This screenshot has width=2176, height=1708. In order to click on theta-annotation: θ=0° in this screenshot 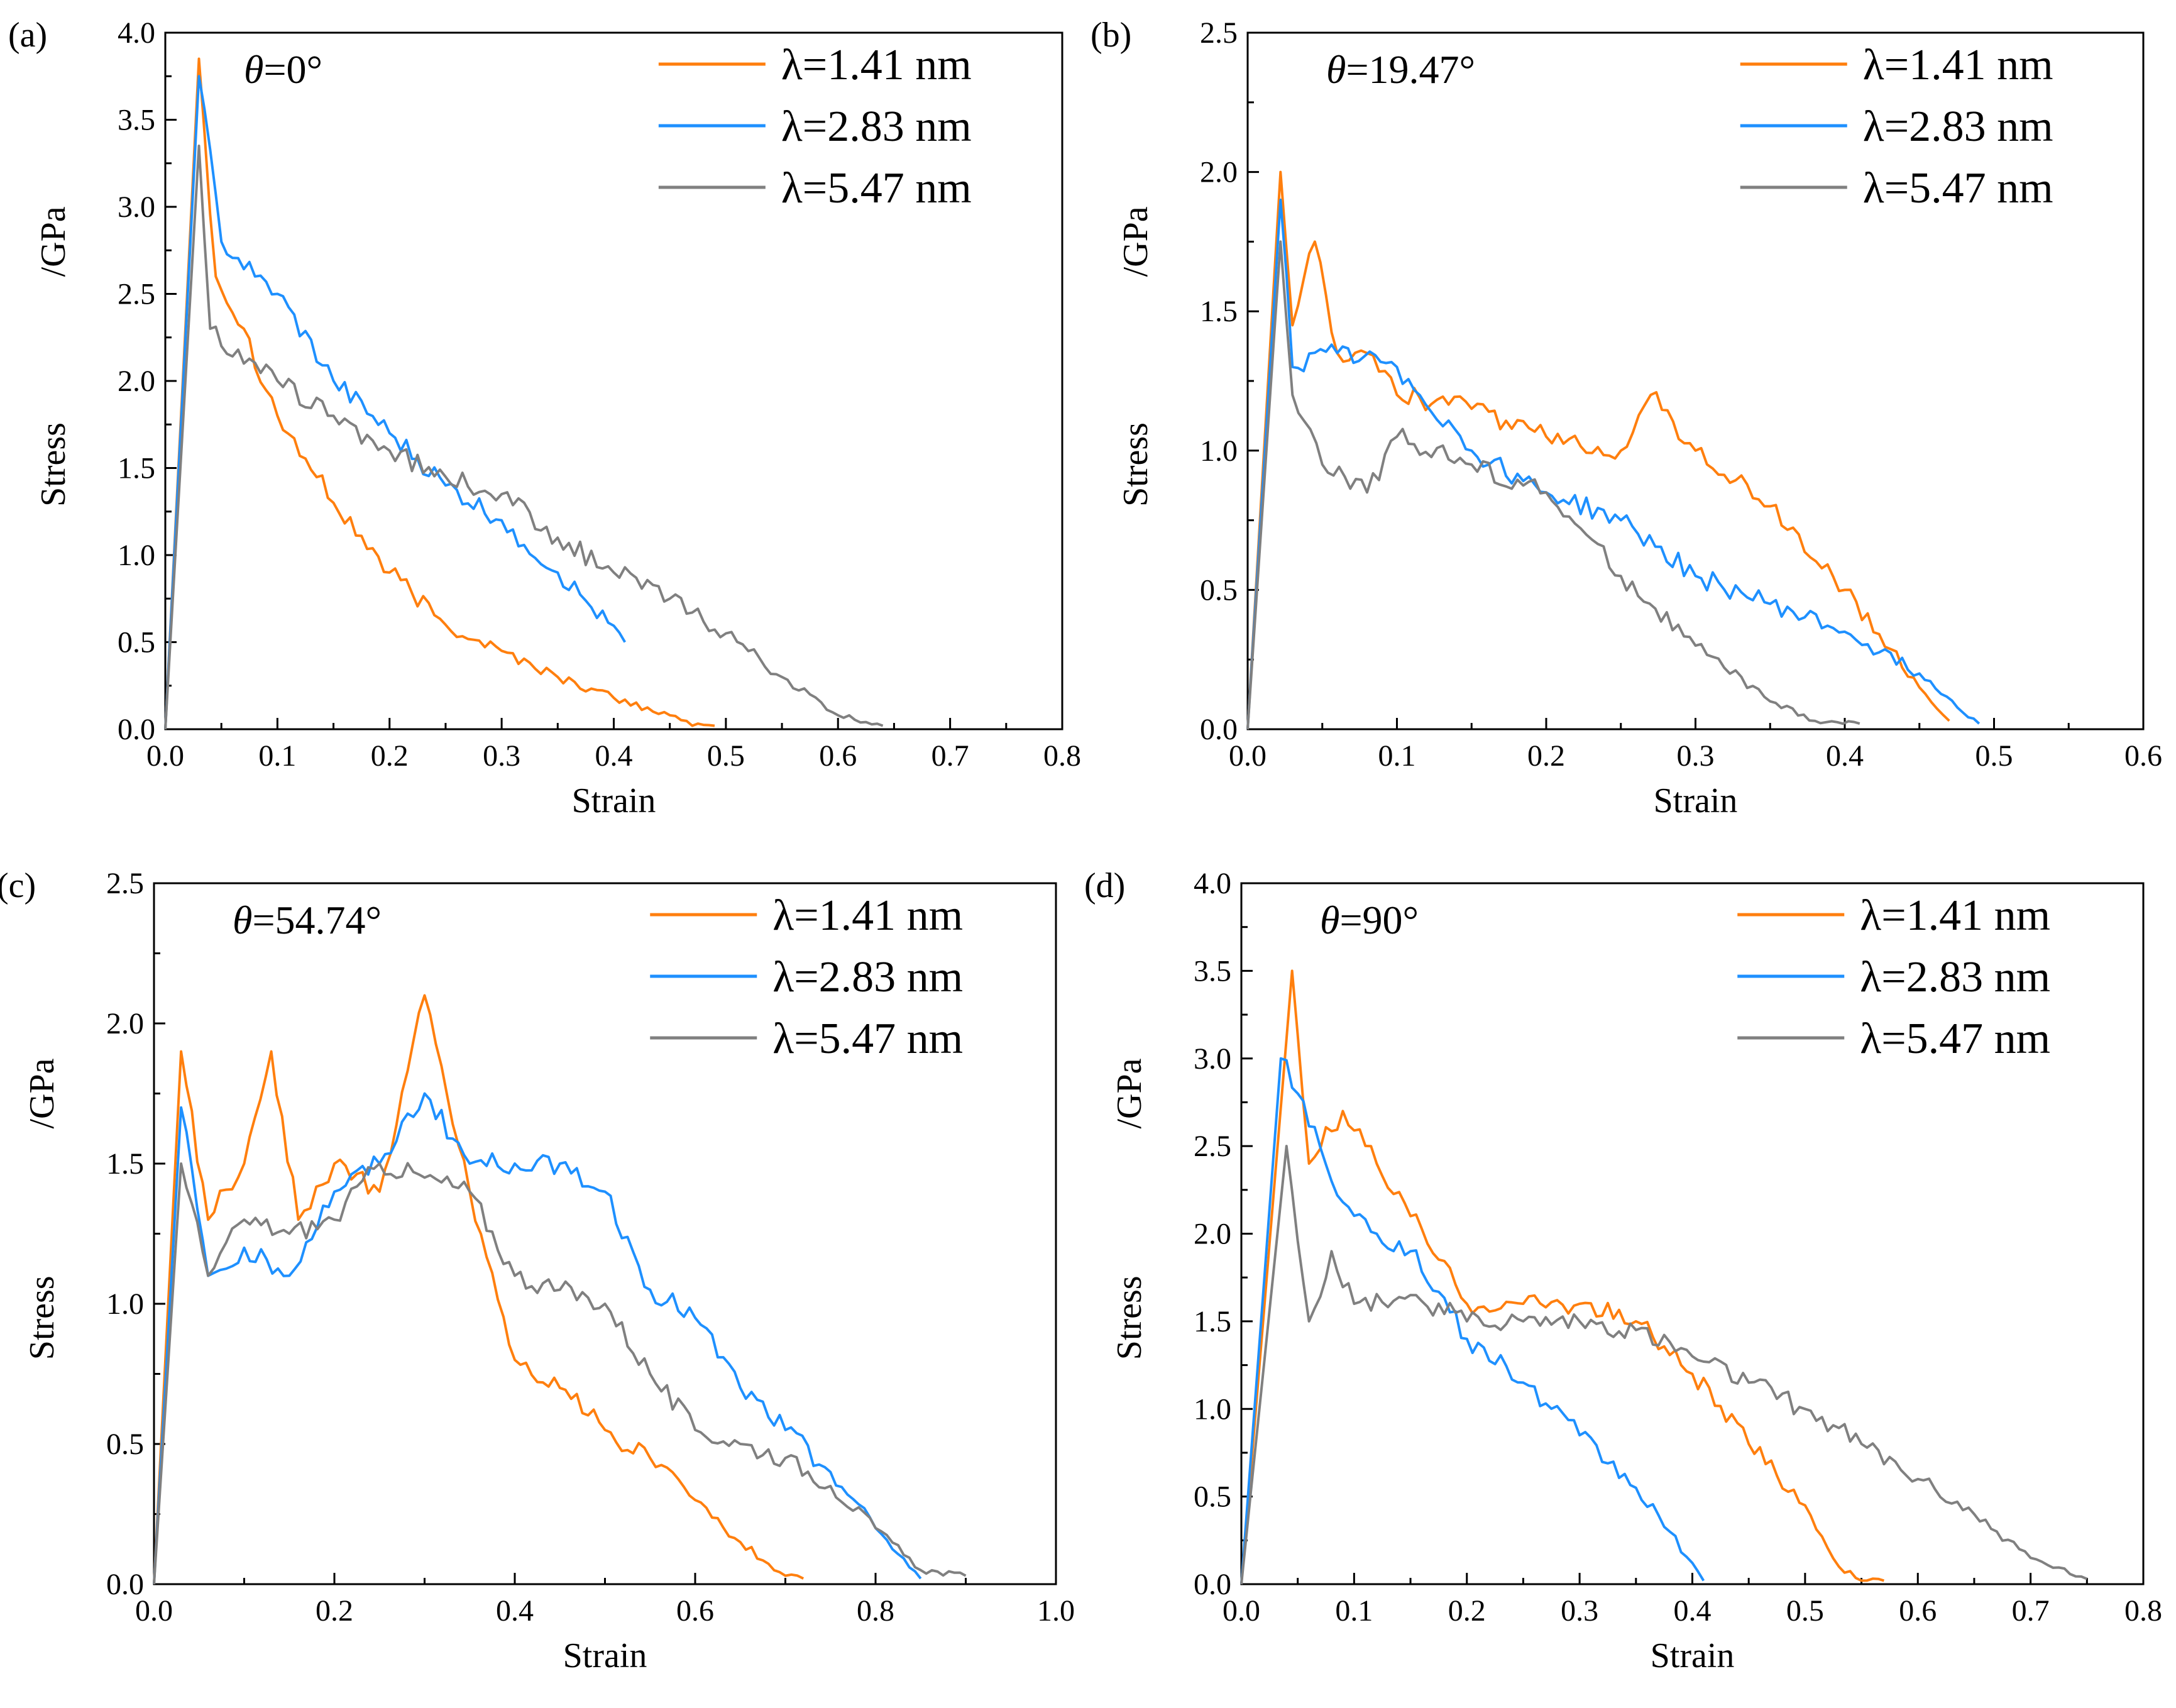, I will do `click(283, 69)`.